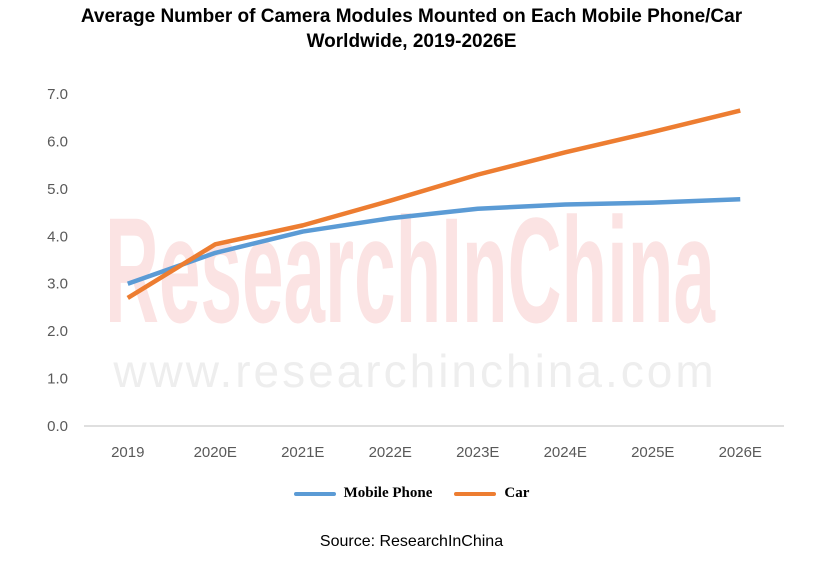 The height and width of the screenshot is (567, 823). I want to click on x-tick-label: 2020E, so click(215, 452).